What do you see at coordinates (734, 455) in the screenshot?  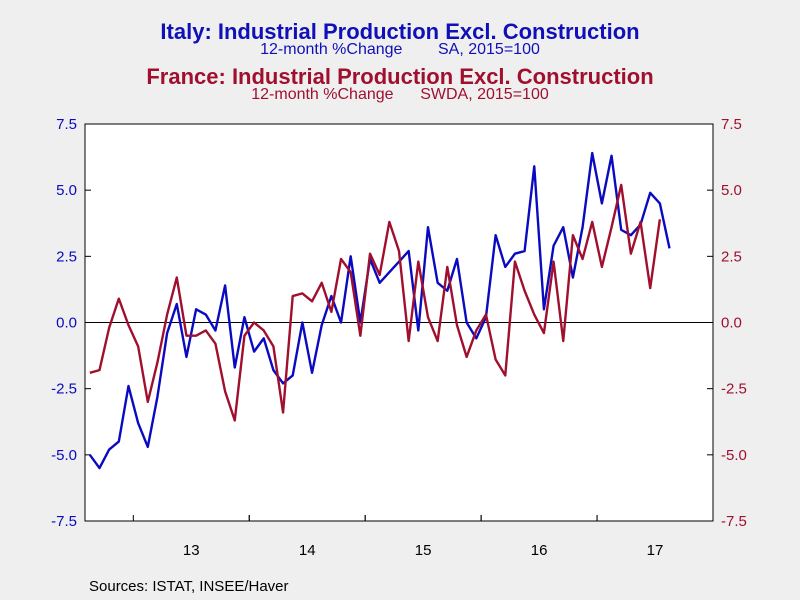 I see `y-tick-label-right: -5.0` at bounding box center [734, 455].